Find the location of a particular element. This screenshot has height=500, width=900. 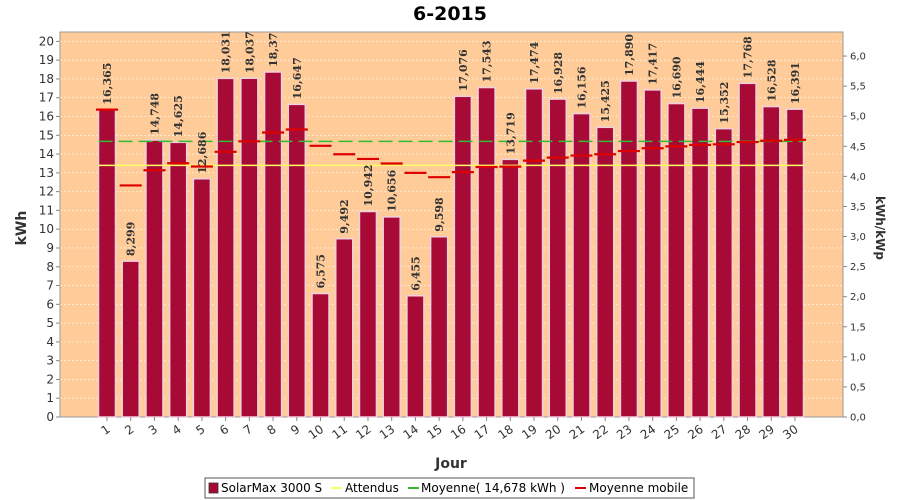

y-tick-label: 8 is located at coordinates (50, 267).